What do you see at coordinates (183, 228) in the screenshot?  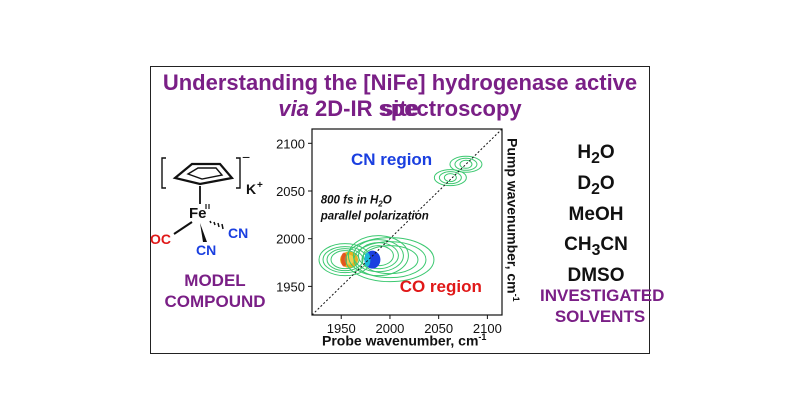 I see `fe-co-bond` at bounding box center [183, 228].